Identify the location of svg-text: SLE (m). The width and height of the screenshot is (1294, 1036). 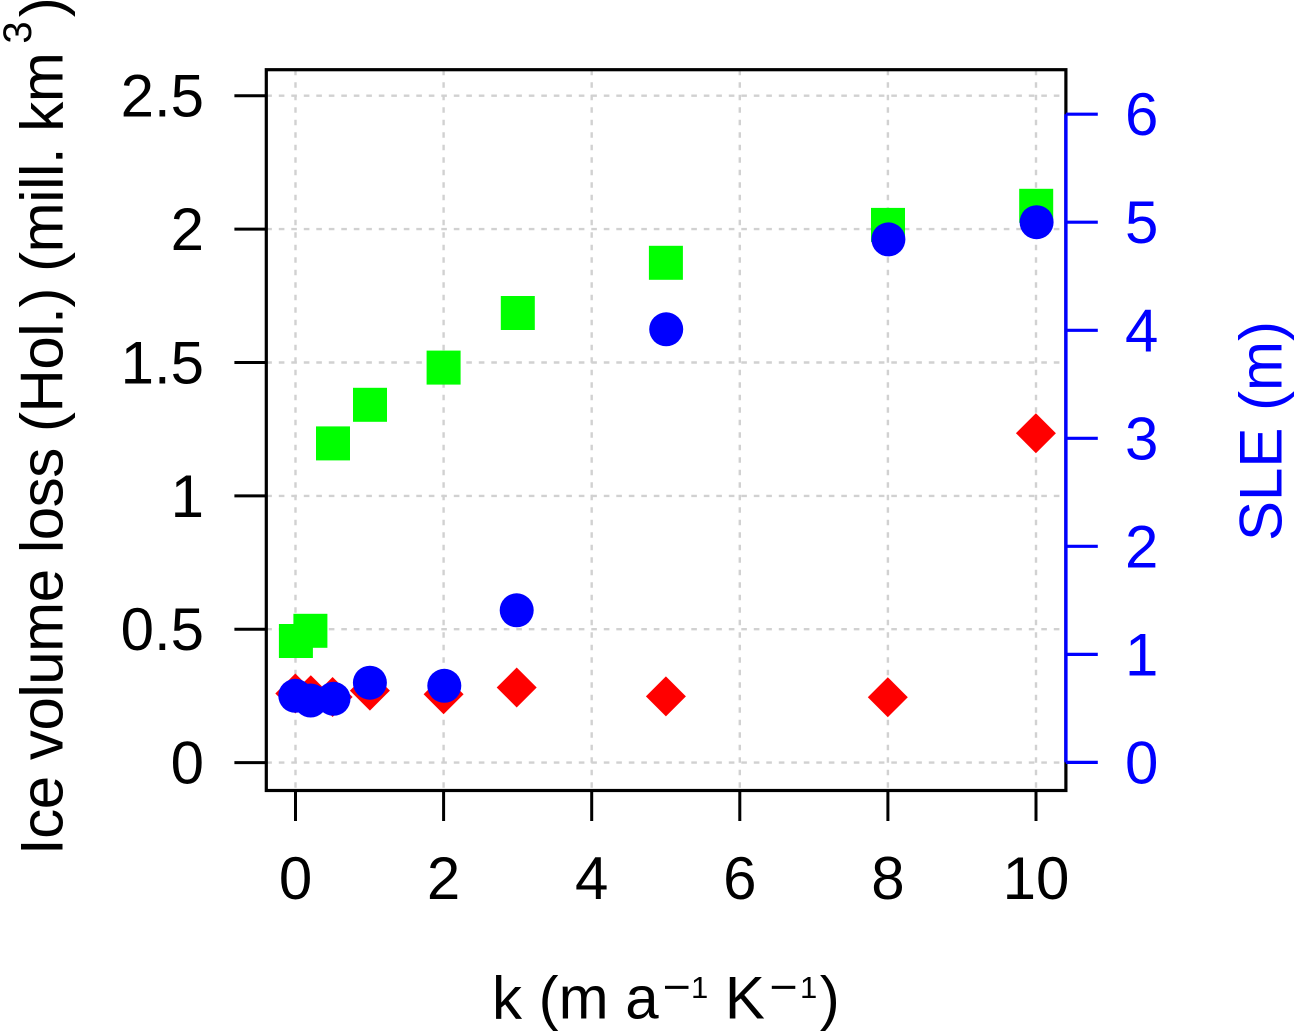
(1260, 431).